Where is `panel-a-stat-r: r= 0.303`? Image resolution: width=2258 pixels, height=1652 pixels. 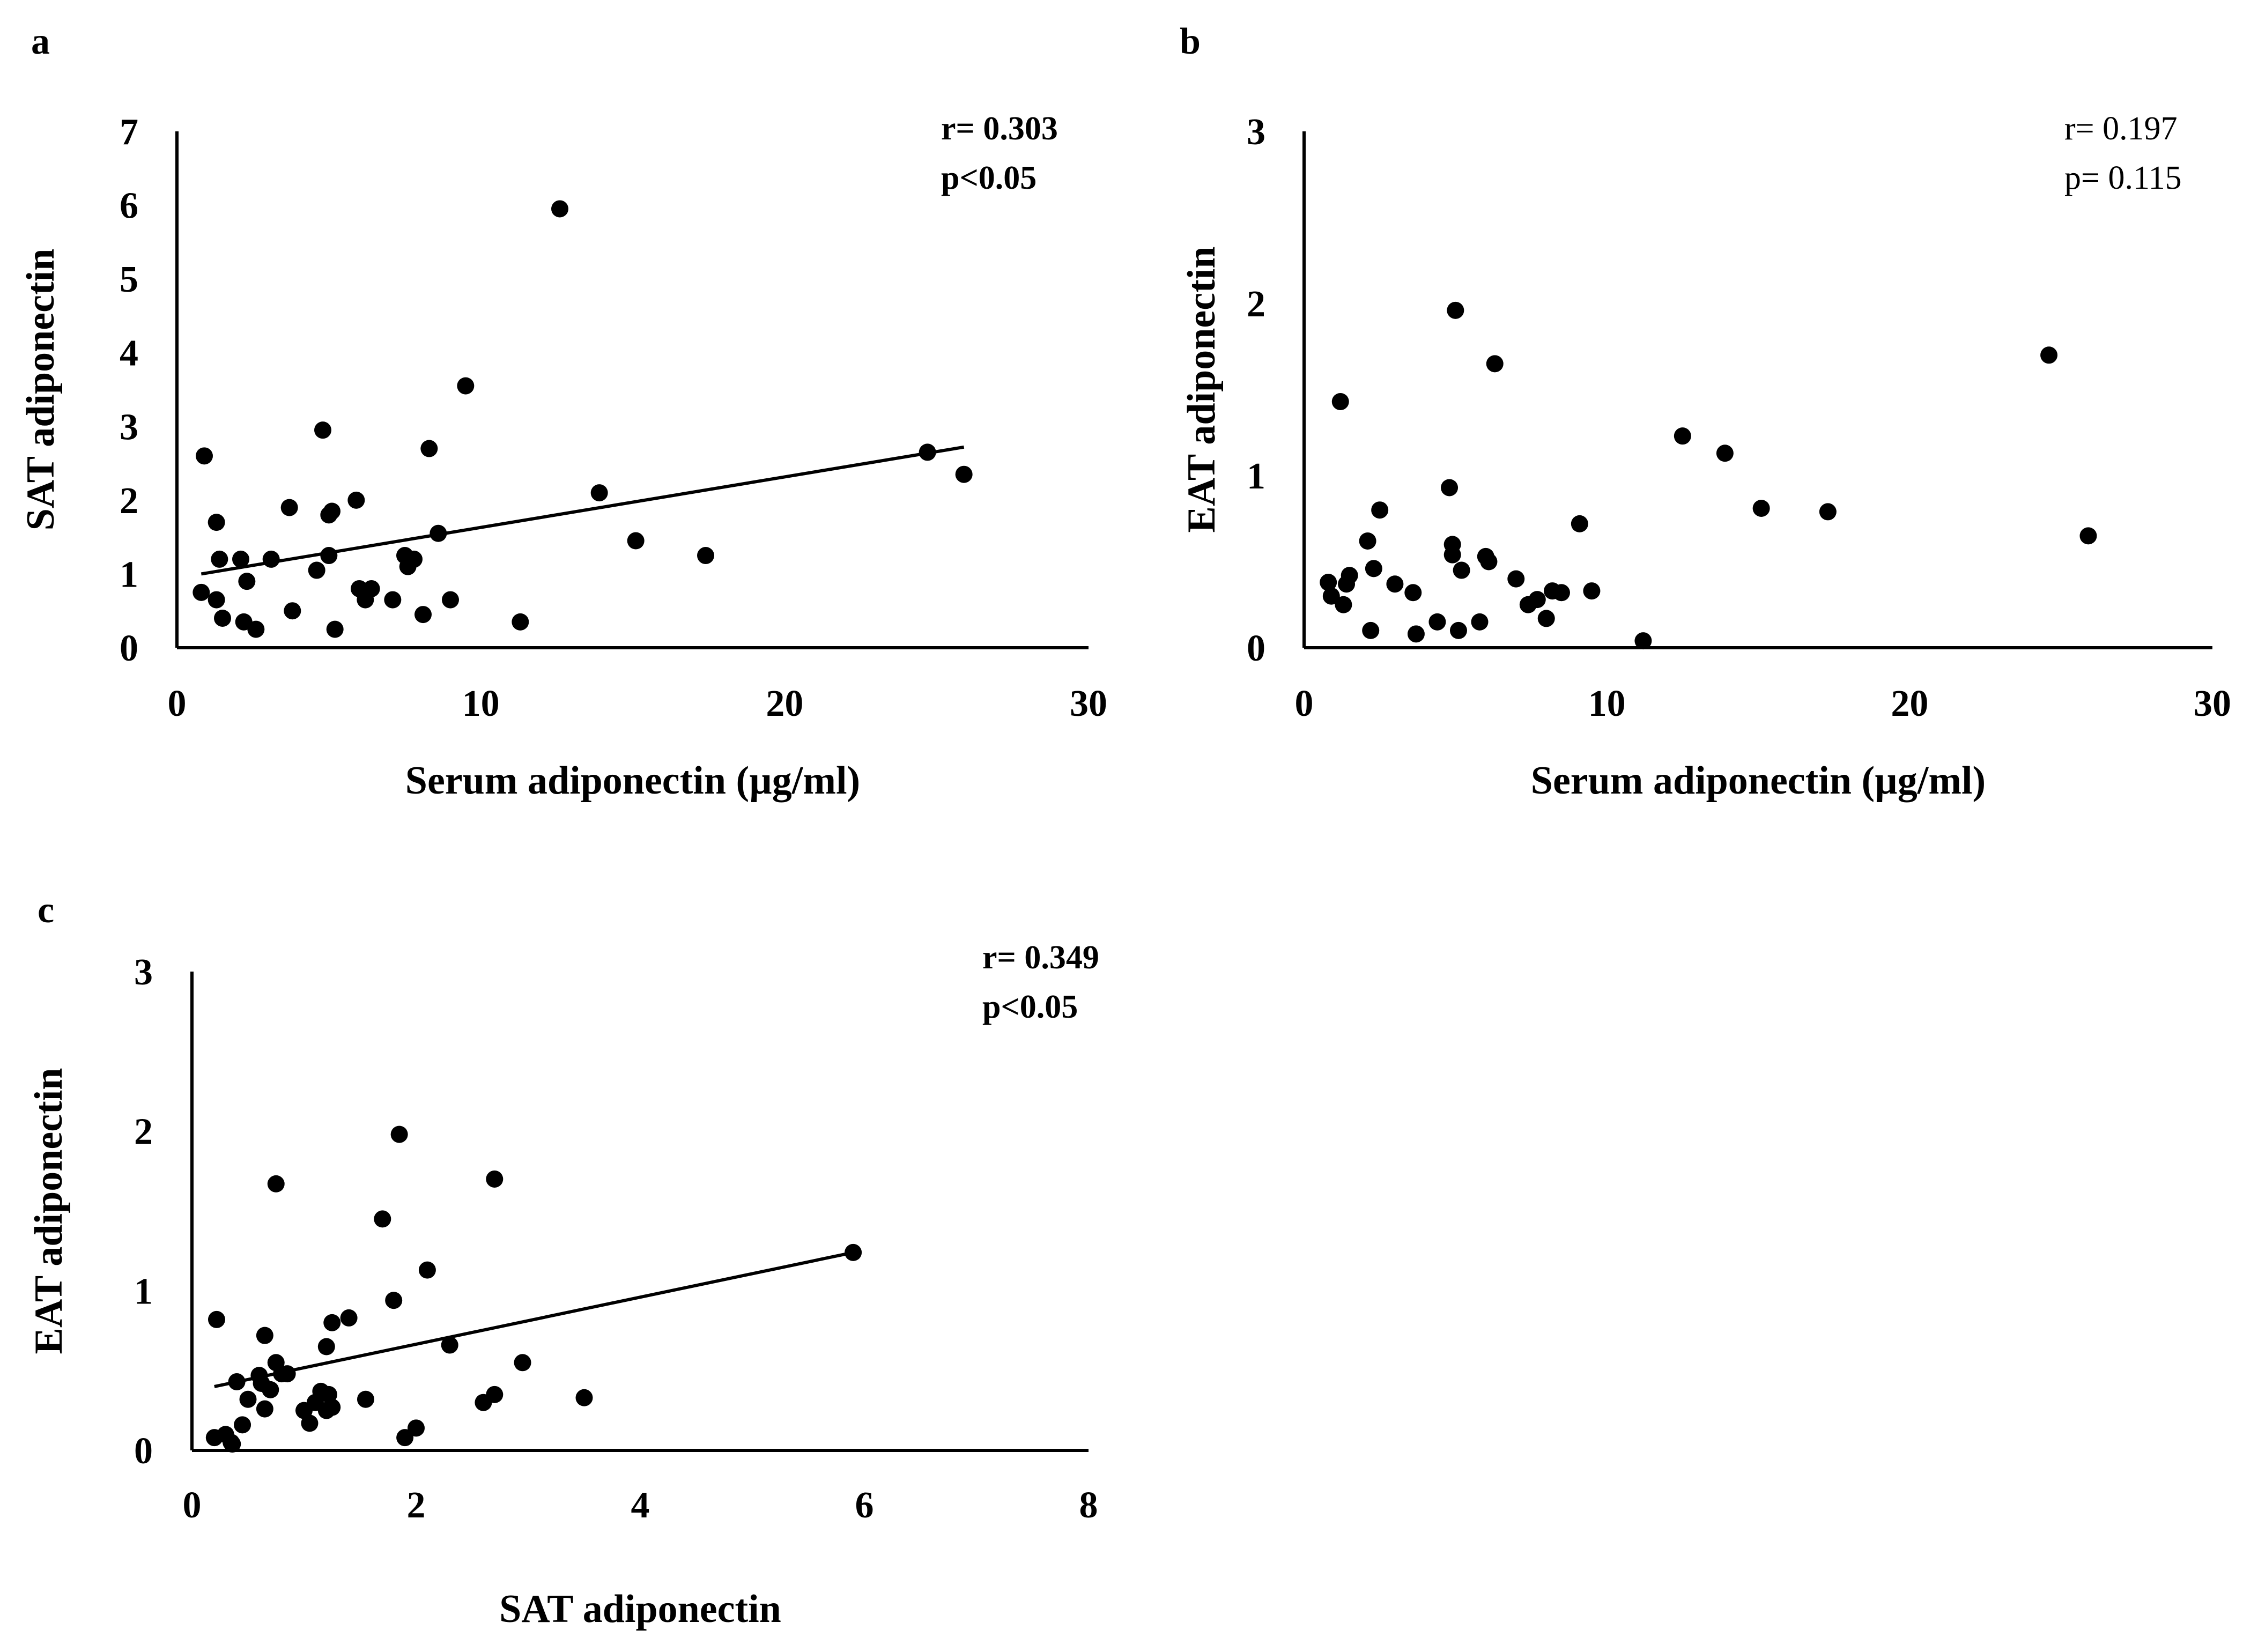
panel-a-stat-r: r= 0.303 is located at coordinates (999, 128).